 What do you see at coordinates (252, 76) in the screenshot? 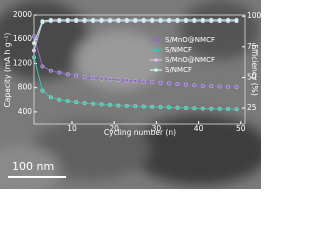
I see `y2-tick-label: 50` at bounding box center [252, 76].